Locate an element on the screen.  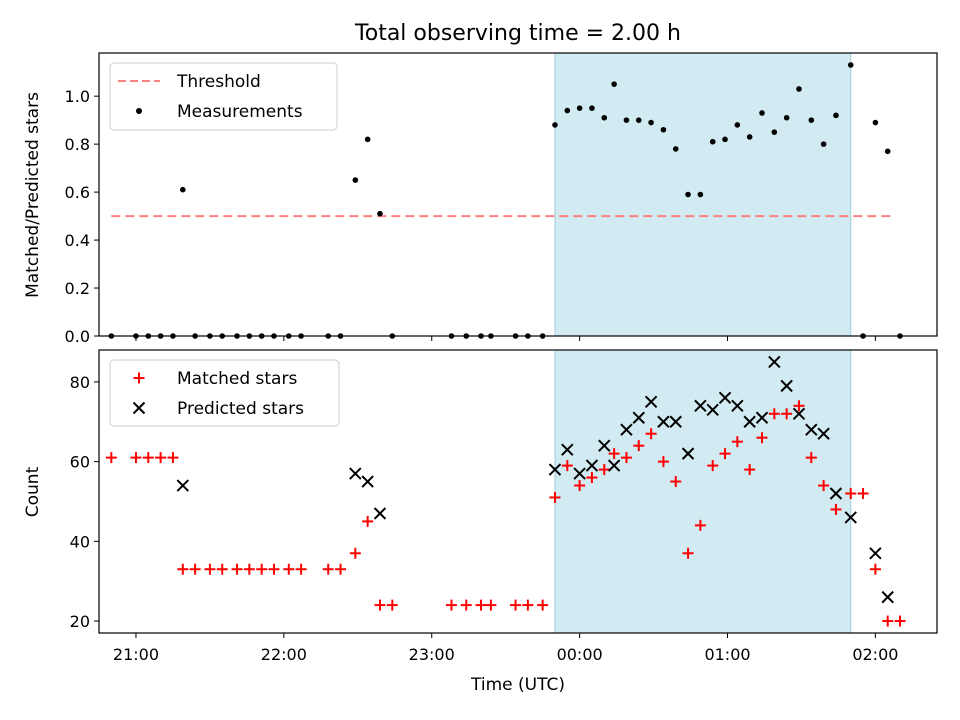
bottom-legend-box is located at coordinates (224, 393).